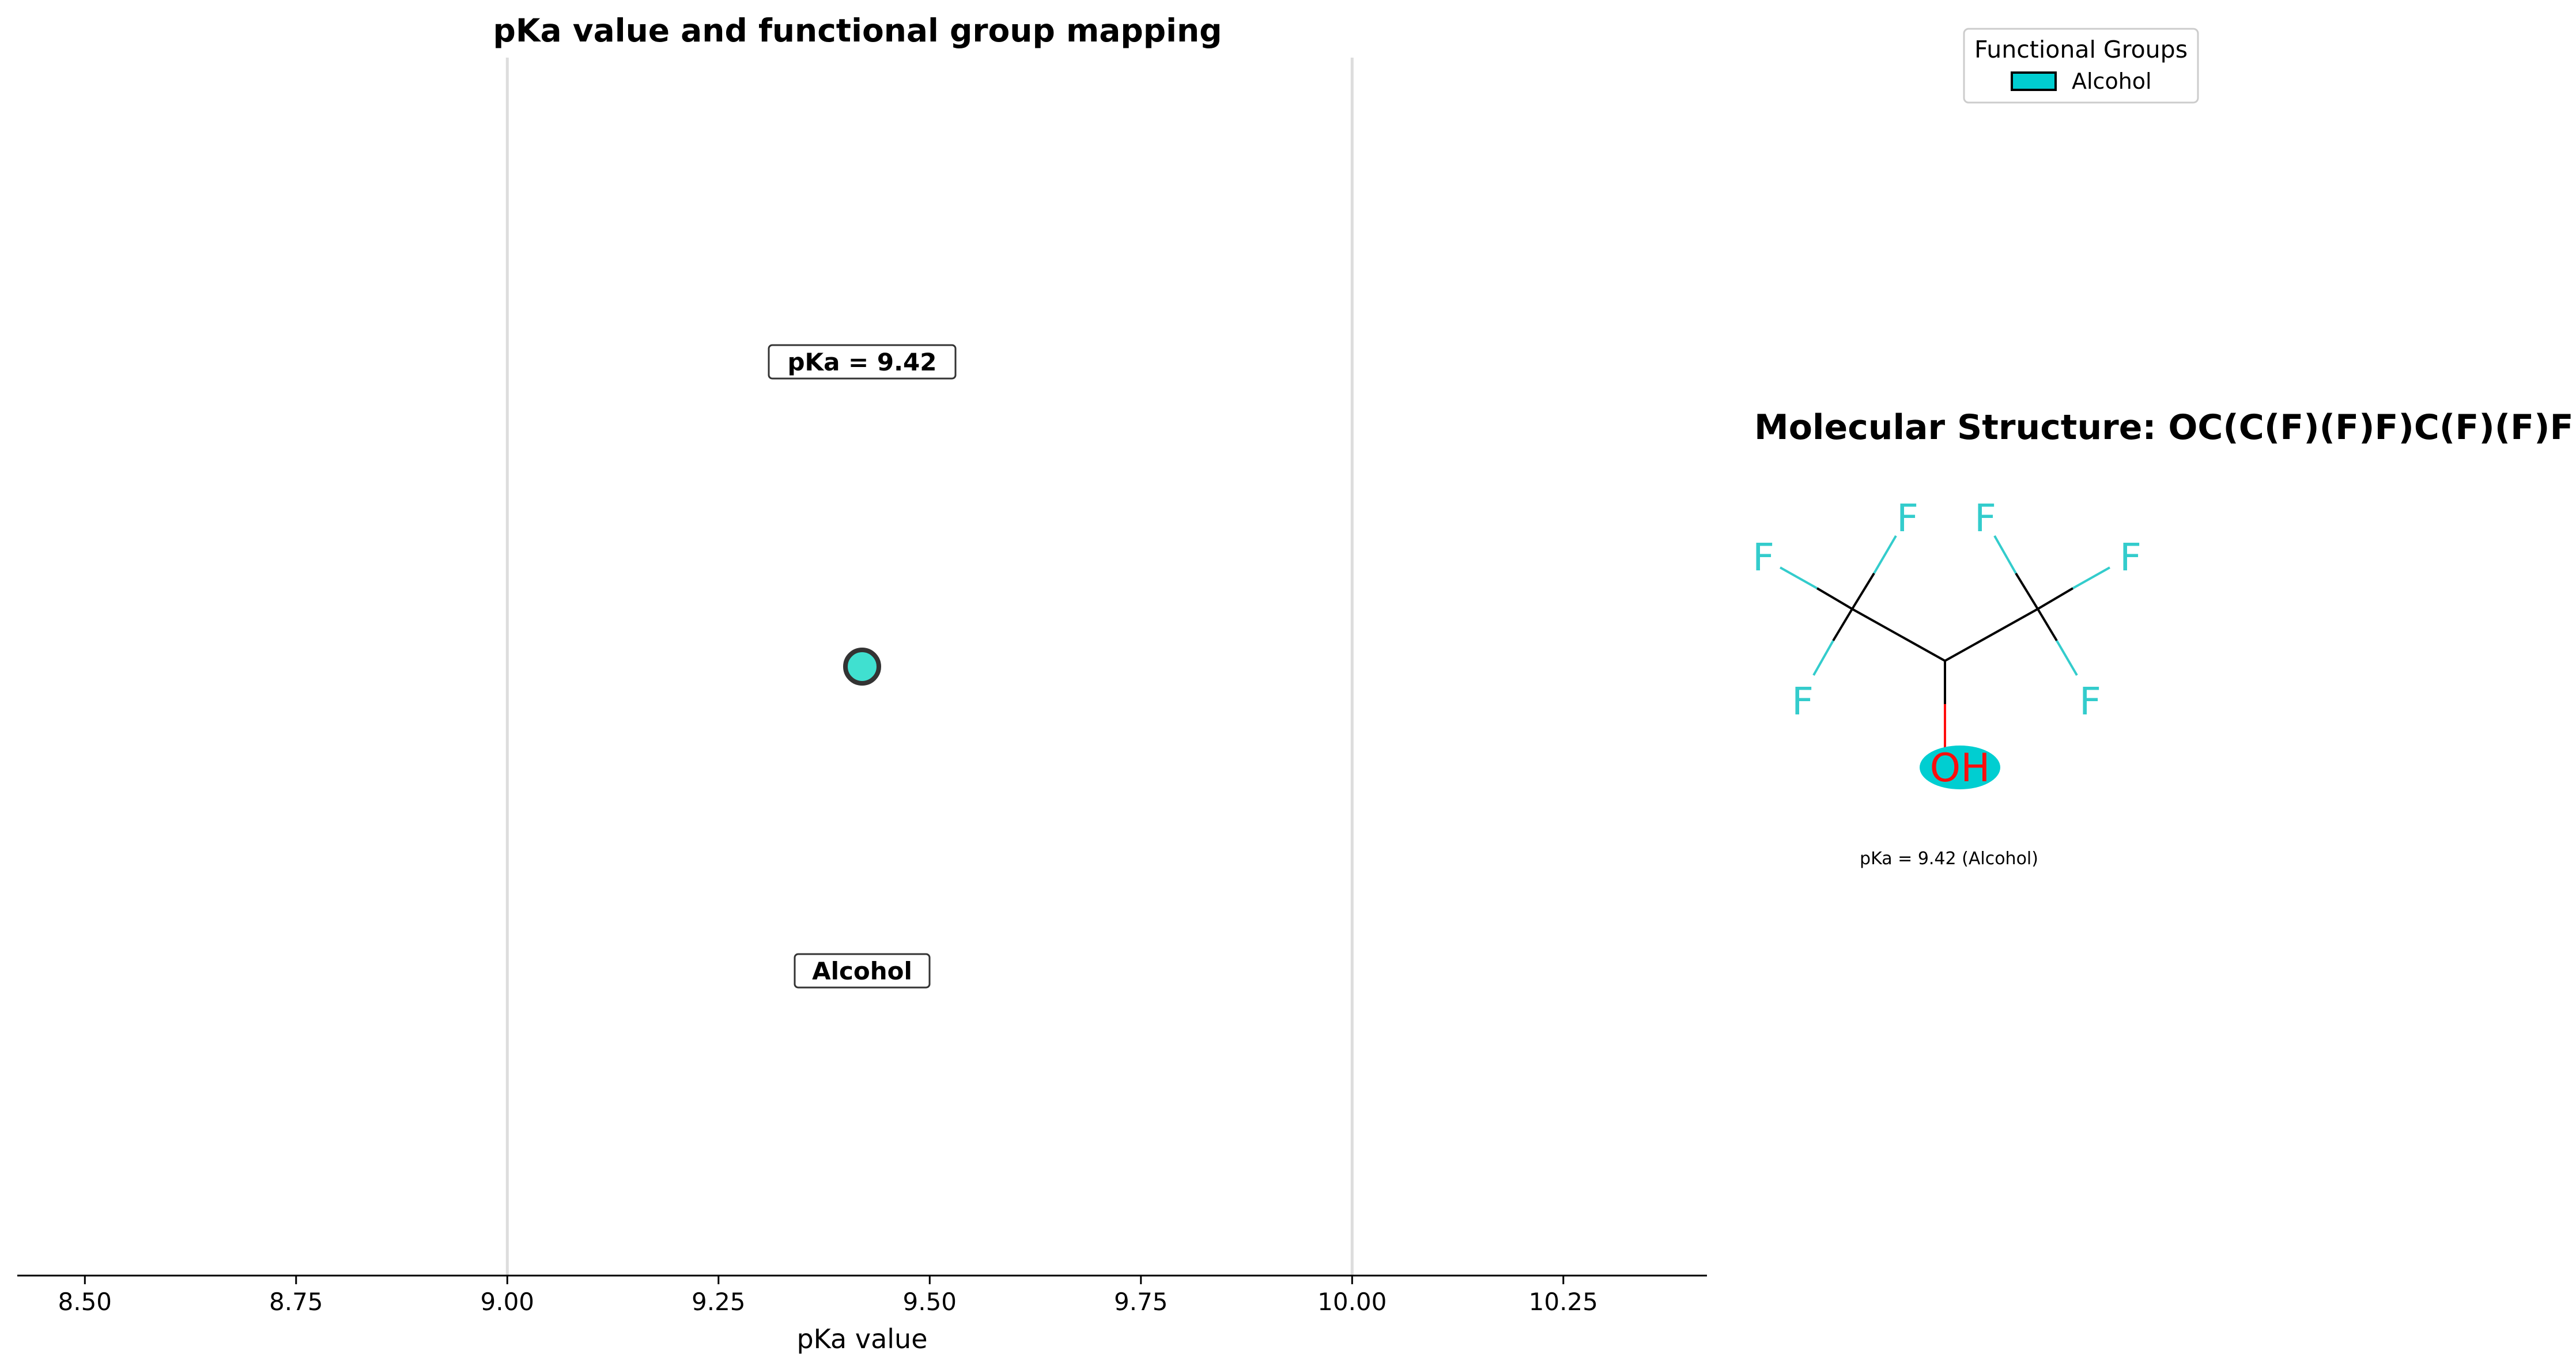 The height and width of the screenshot is (1362, 2576). What do you see at coordinates (508, 1302) in the screenshot?
I see `x-tick-label: 9.00` at bounding box center [508, 1302].